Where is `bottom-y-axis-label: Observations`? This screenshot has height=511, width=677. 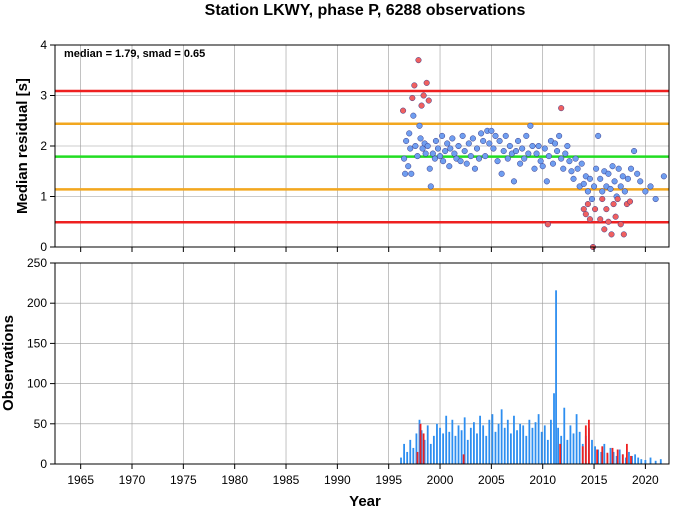
bottom-y-axis-label: Observations is located at coordinates (8, 363).